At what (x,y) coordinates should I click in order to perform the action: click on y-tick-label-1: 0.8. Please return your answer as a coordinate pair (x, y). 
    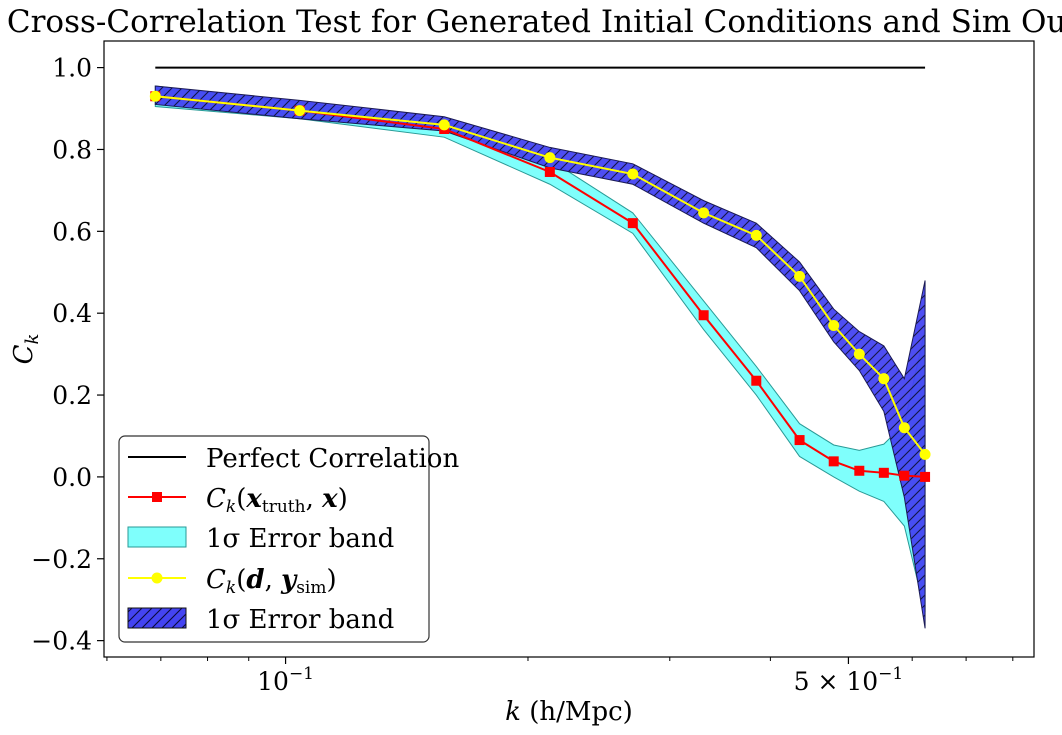
    Looking at the image, I should click on (72, 149).